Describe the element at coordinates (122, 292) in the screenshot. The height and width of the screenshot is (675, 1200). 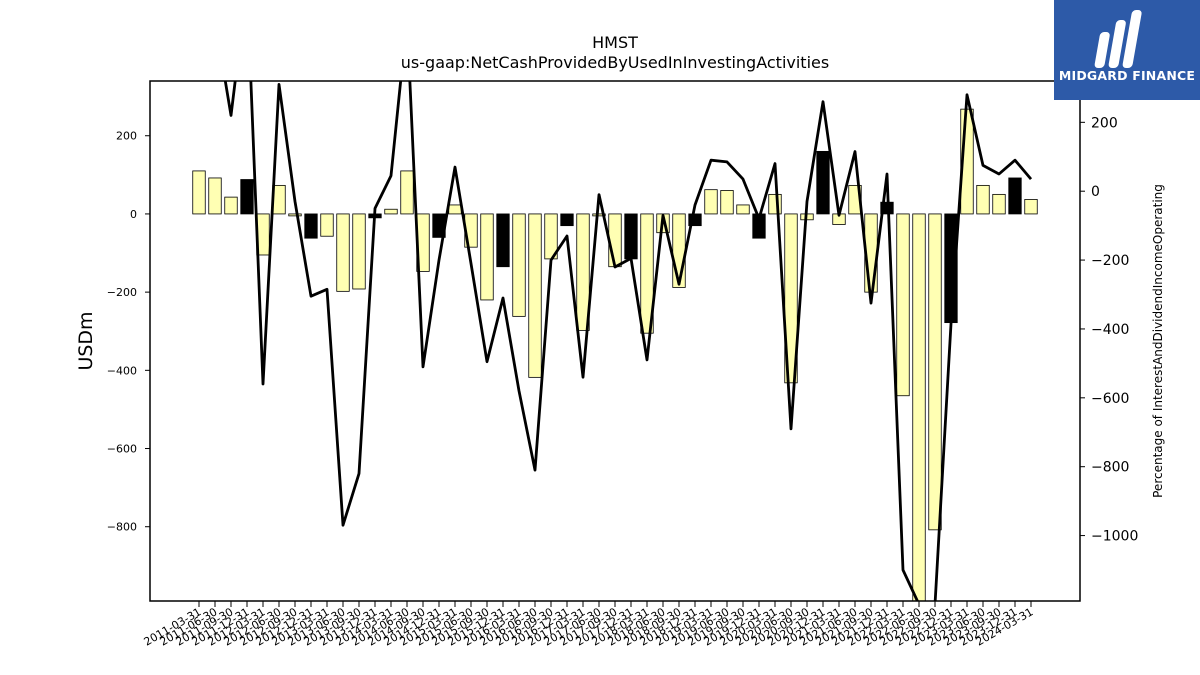
I see `y-tick-label: −200` at that location.